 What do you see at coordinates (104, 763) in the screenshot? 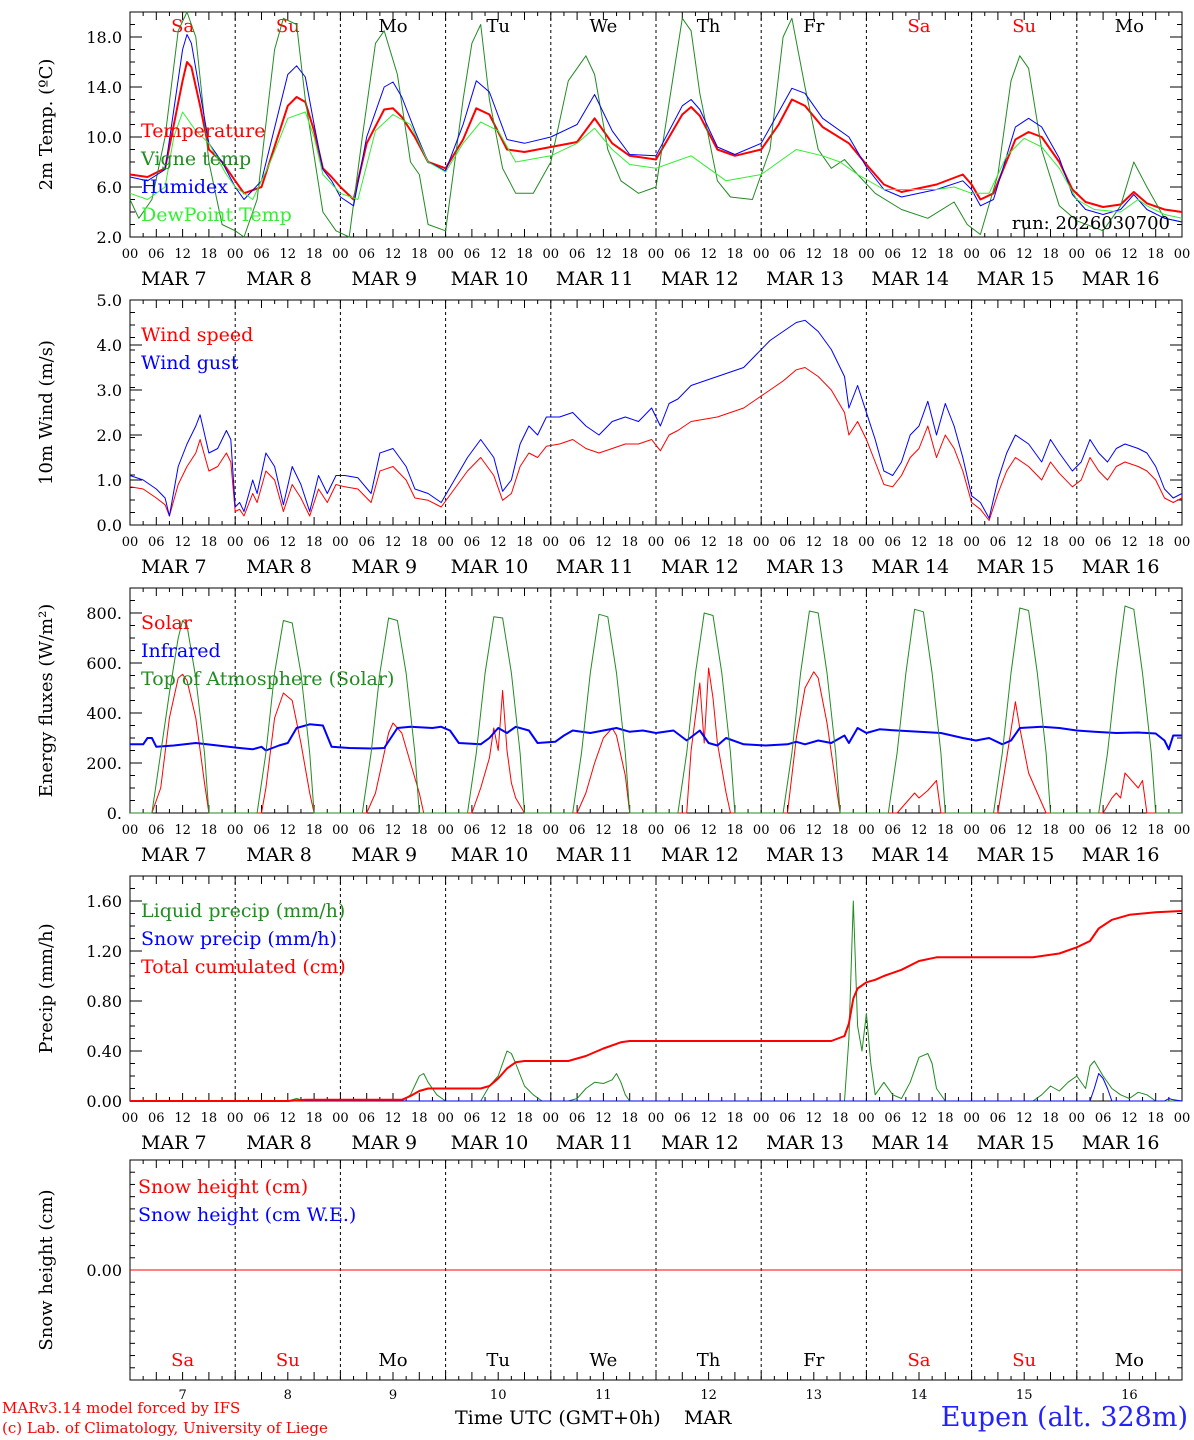
I see `y-tick-label: 200.` at bounding box center [104, 763].